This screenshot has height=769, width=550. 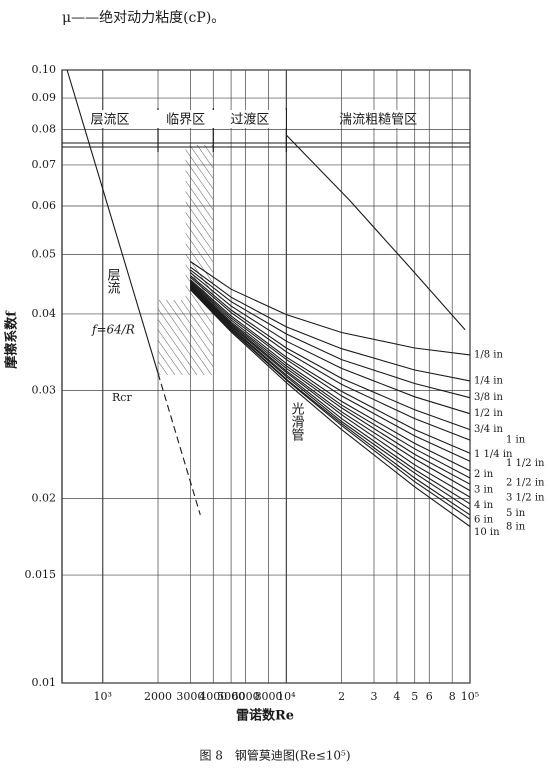 I want to click on y-tick-label: 0.01, so click(x=44, y=682).